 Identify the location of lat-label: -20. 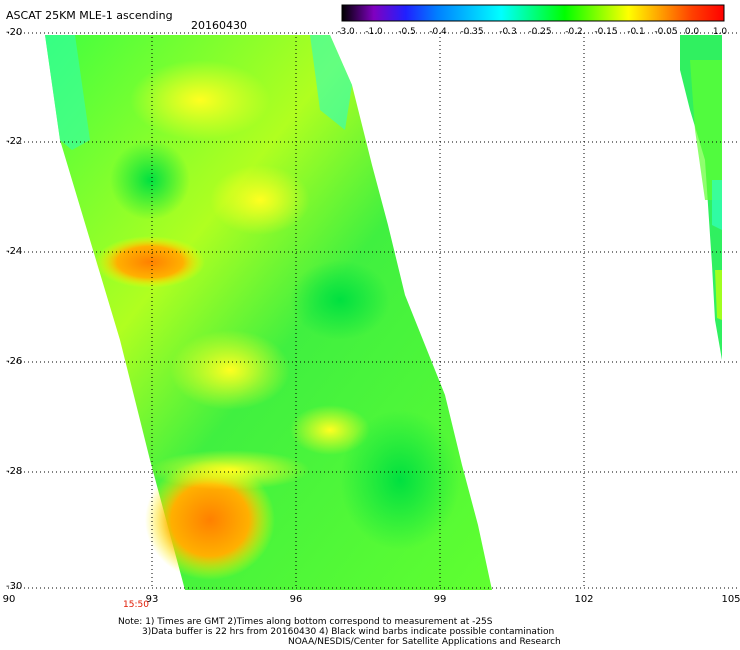
(14, 32).